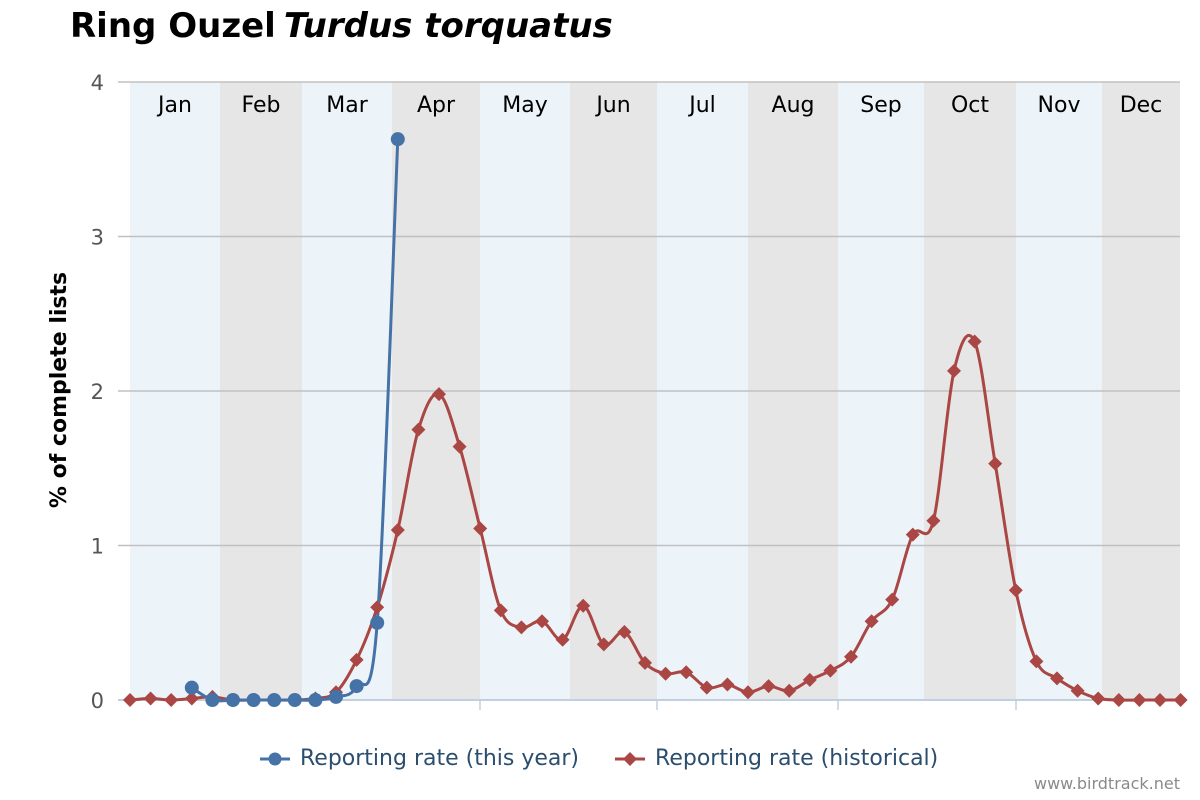 Image resolution: width=1200 pixels, height=800 pixels. What do you see at coordinates (440, 758) in the screenshot?
I see `legend-label-this-year: Reporting rate (this year)` at bounding box center [440, 758].